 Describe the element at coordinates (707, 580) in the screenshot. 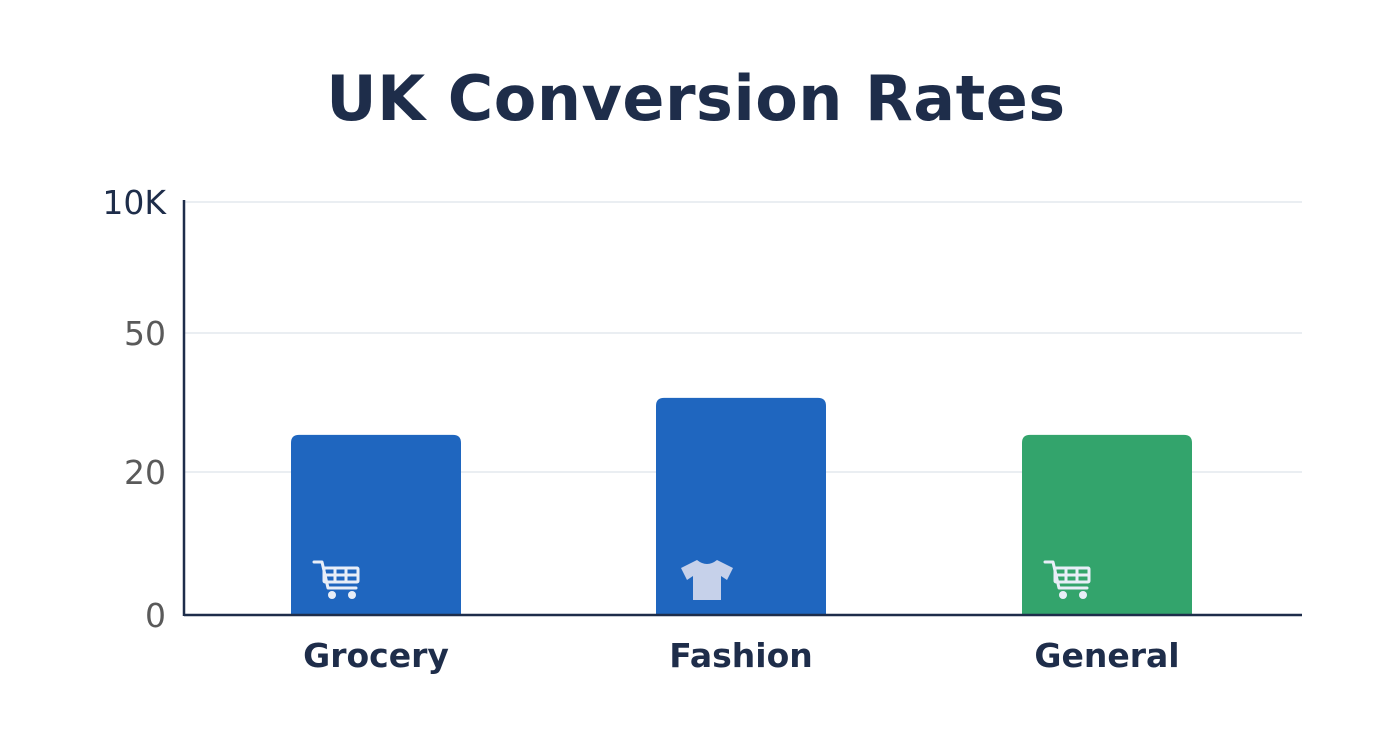

I see `t-shirt-icon` at that location.